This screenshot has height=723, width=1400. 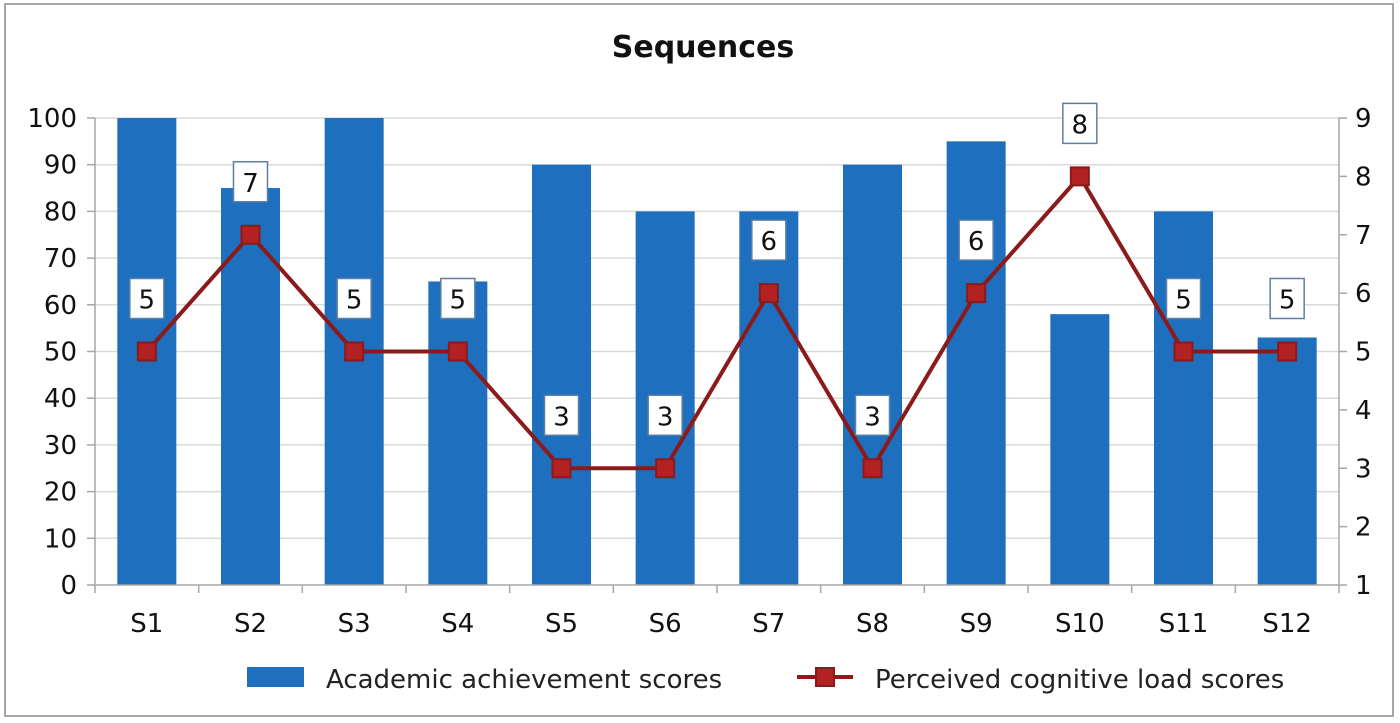 I want to click on y-left-tick-label: 100, so click(x=52, y=119).